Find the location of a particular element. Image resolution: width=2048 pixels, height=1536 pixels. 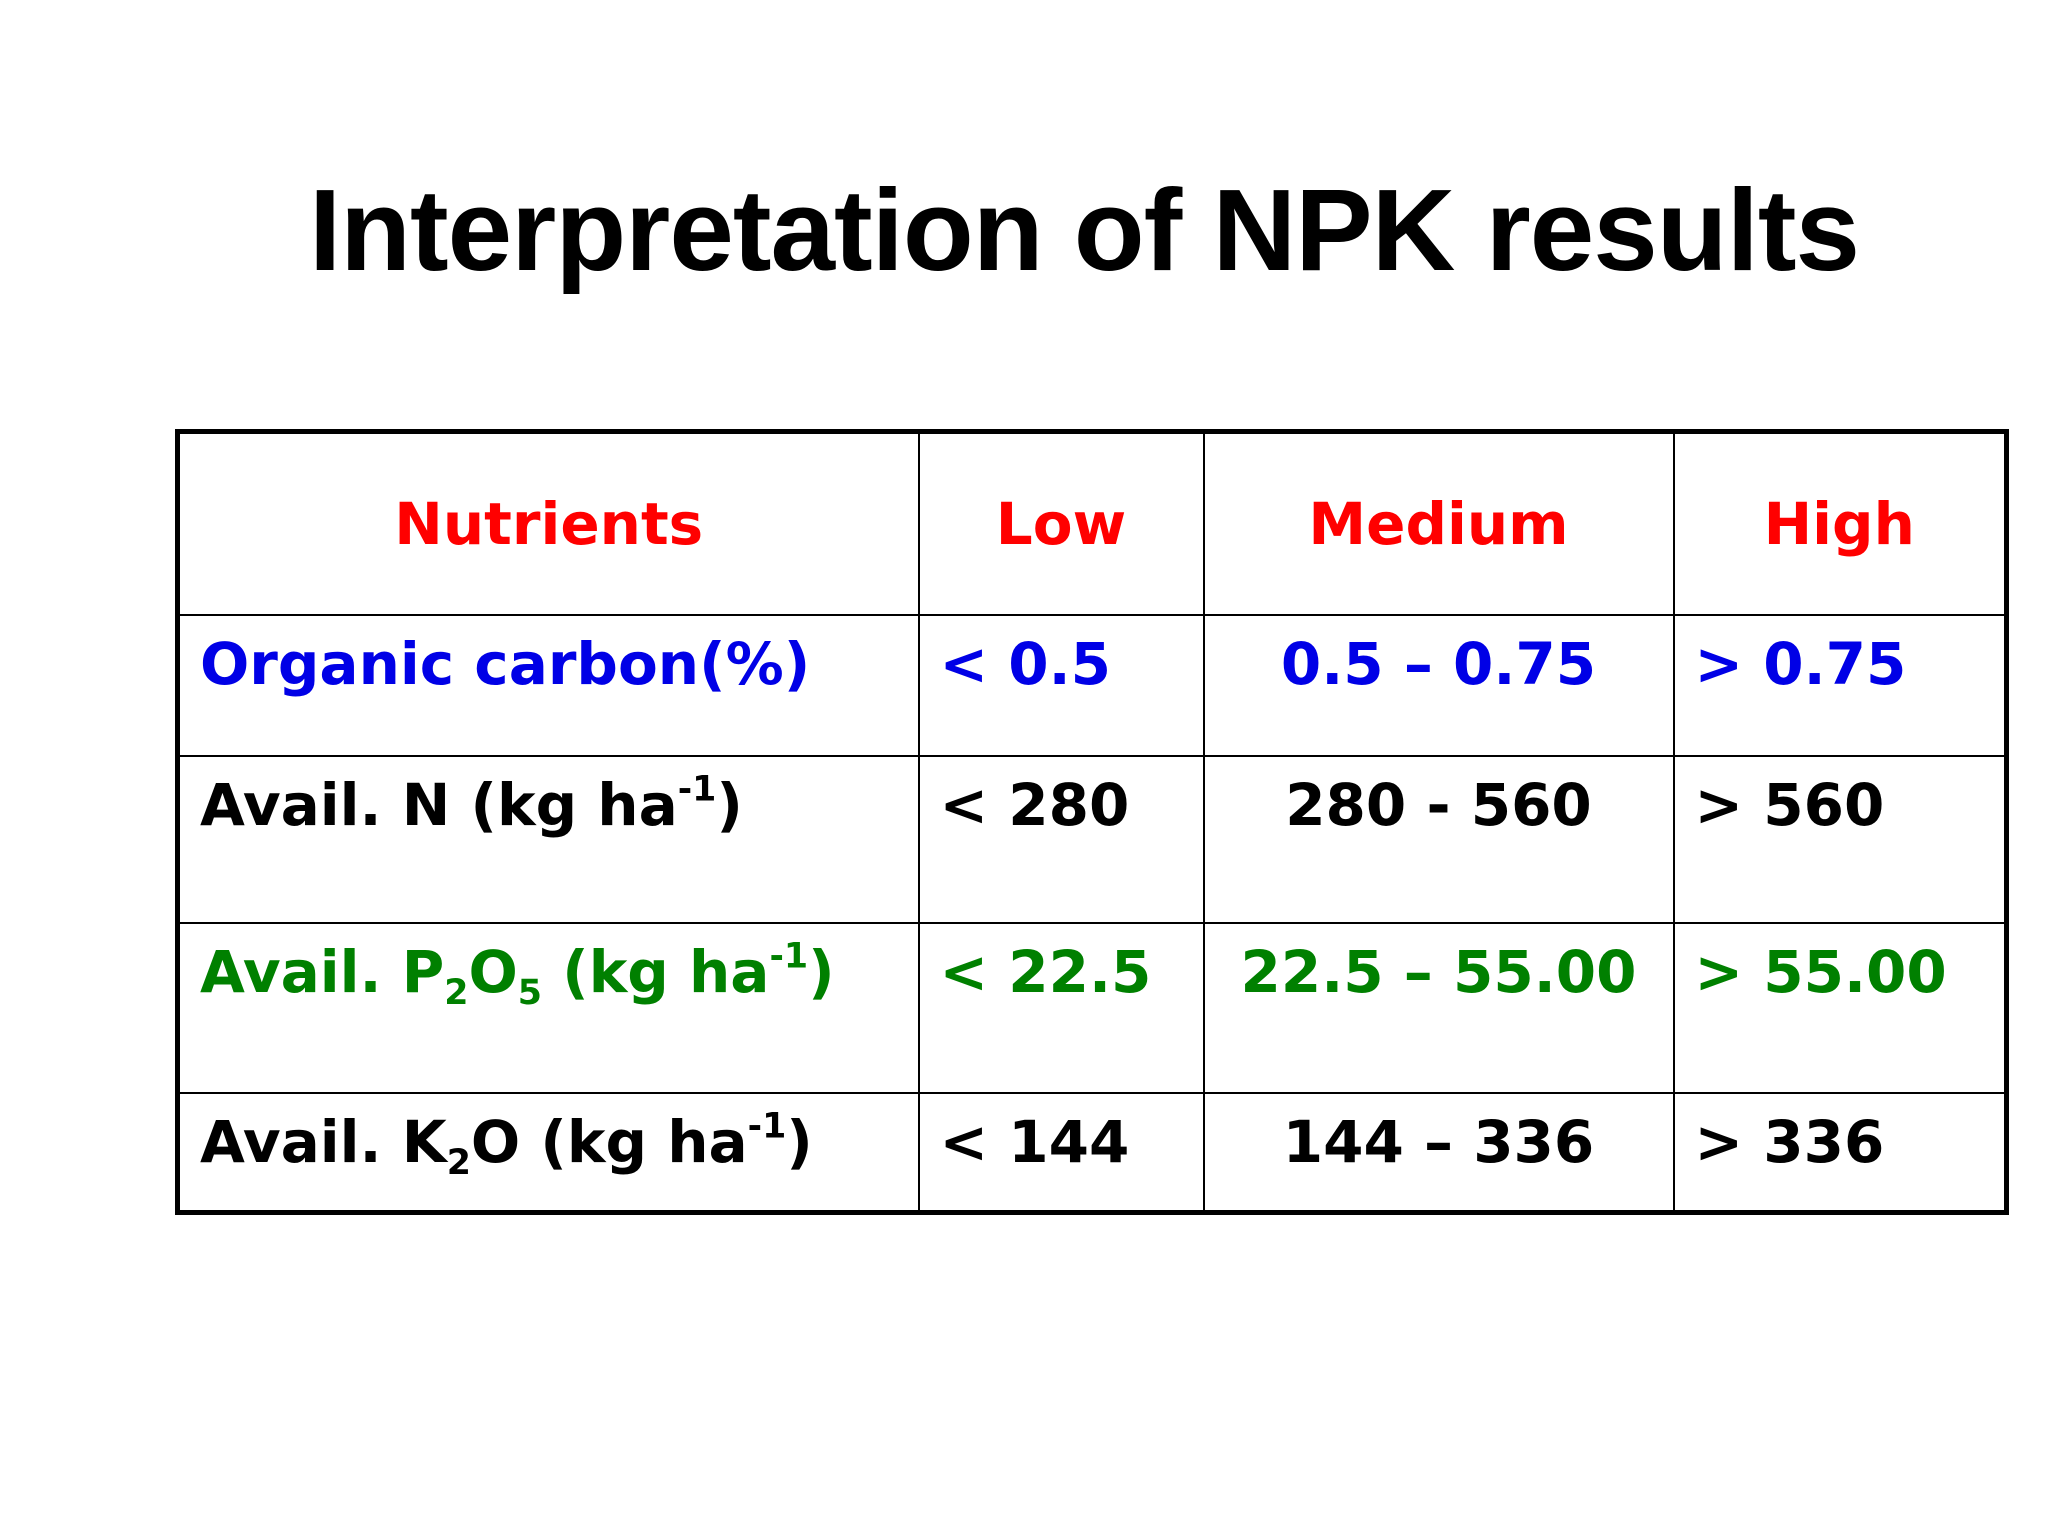

phosphorus-low: < 22.5 is located at coordinates (1061, 1008).